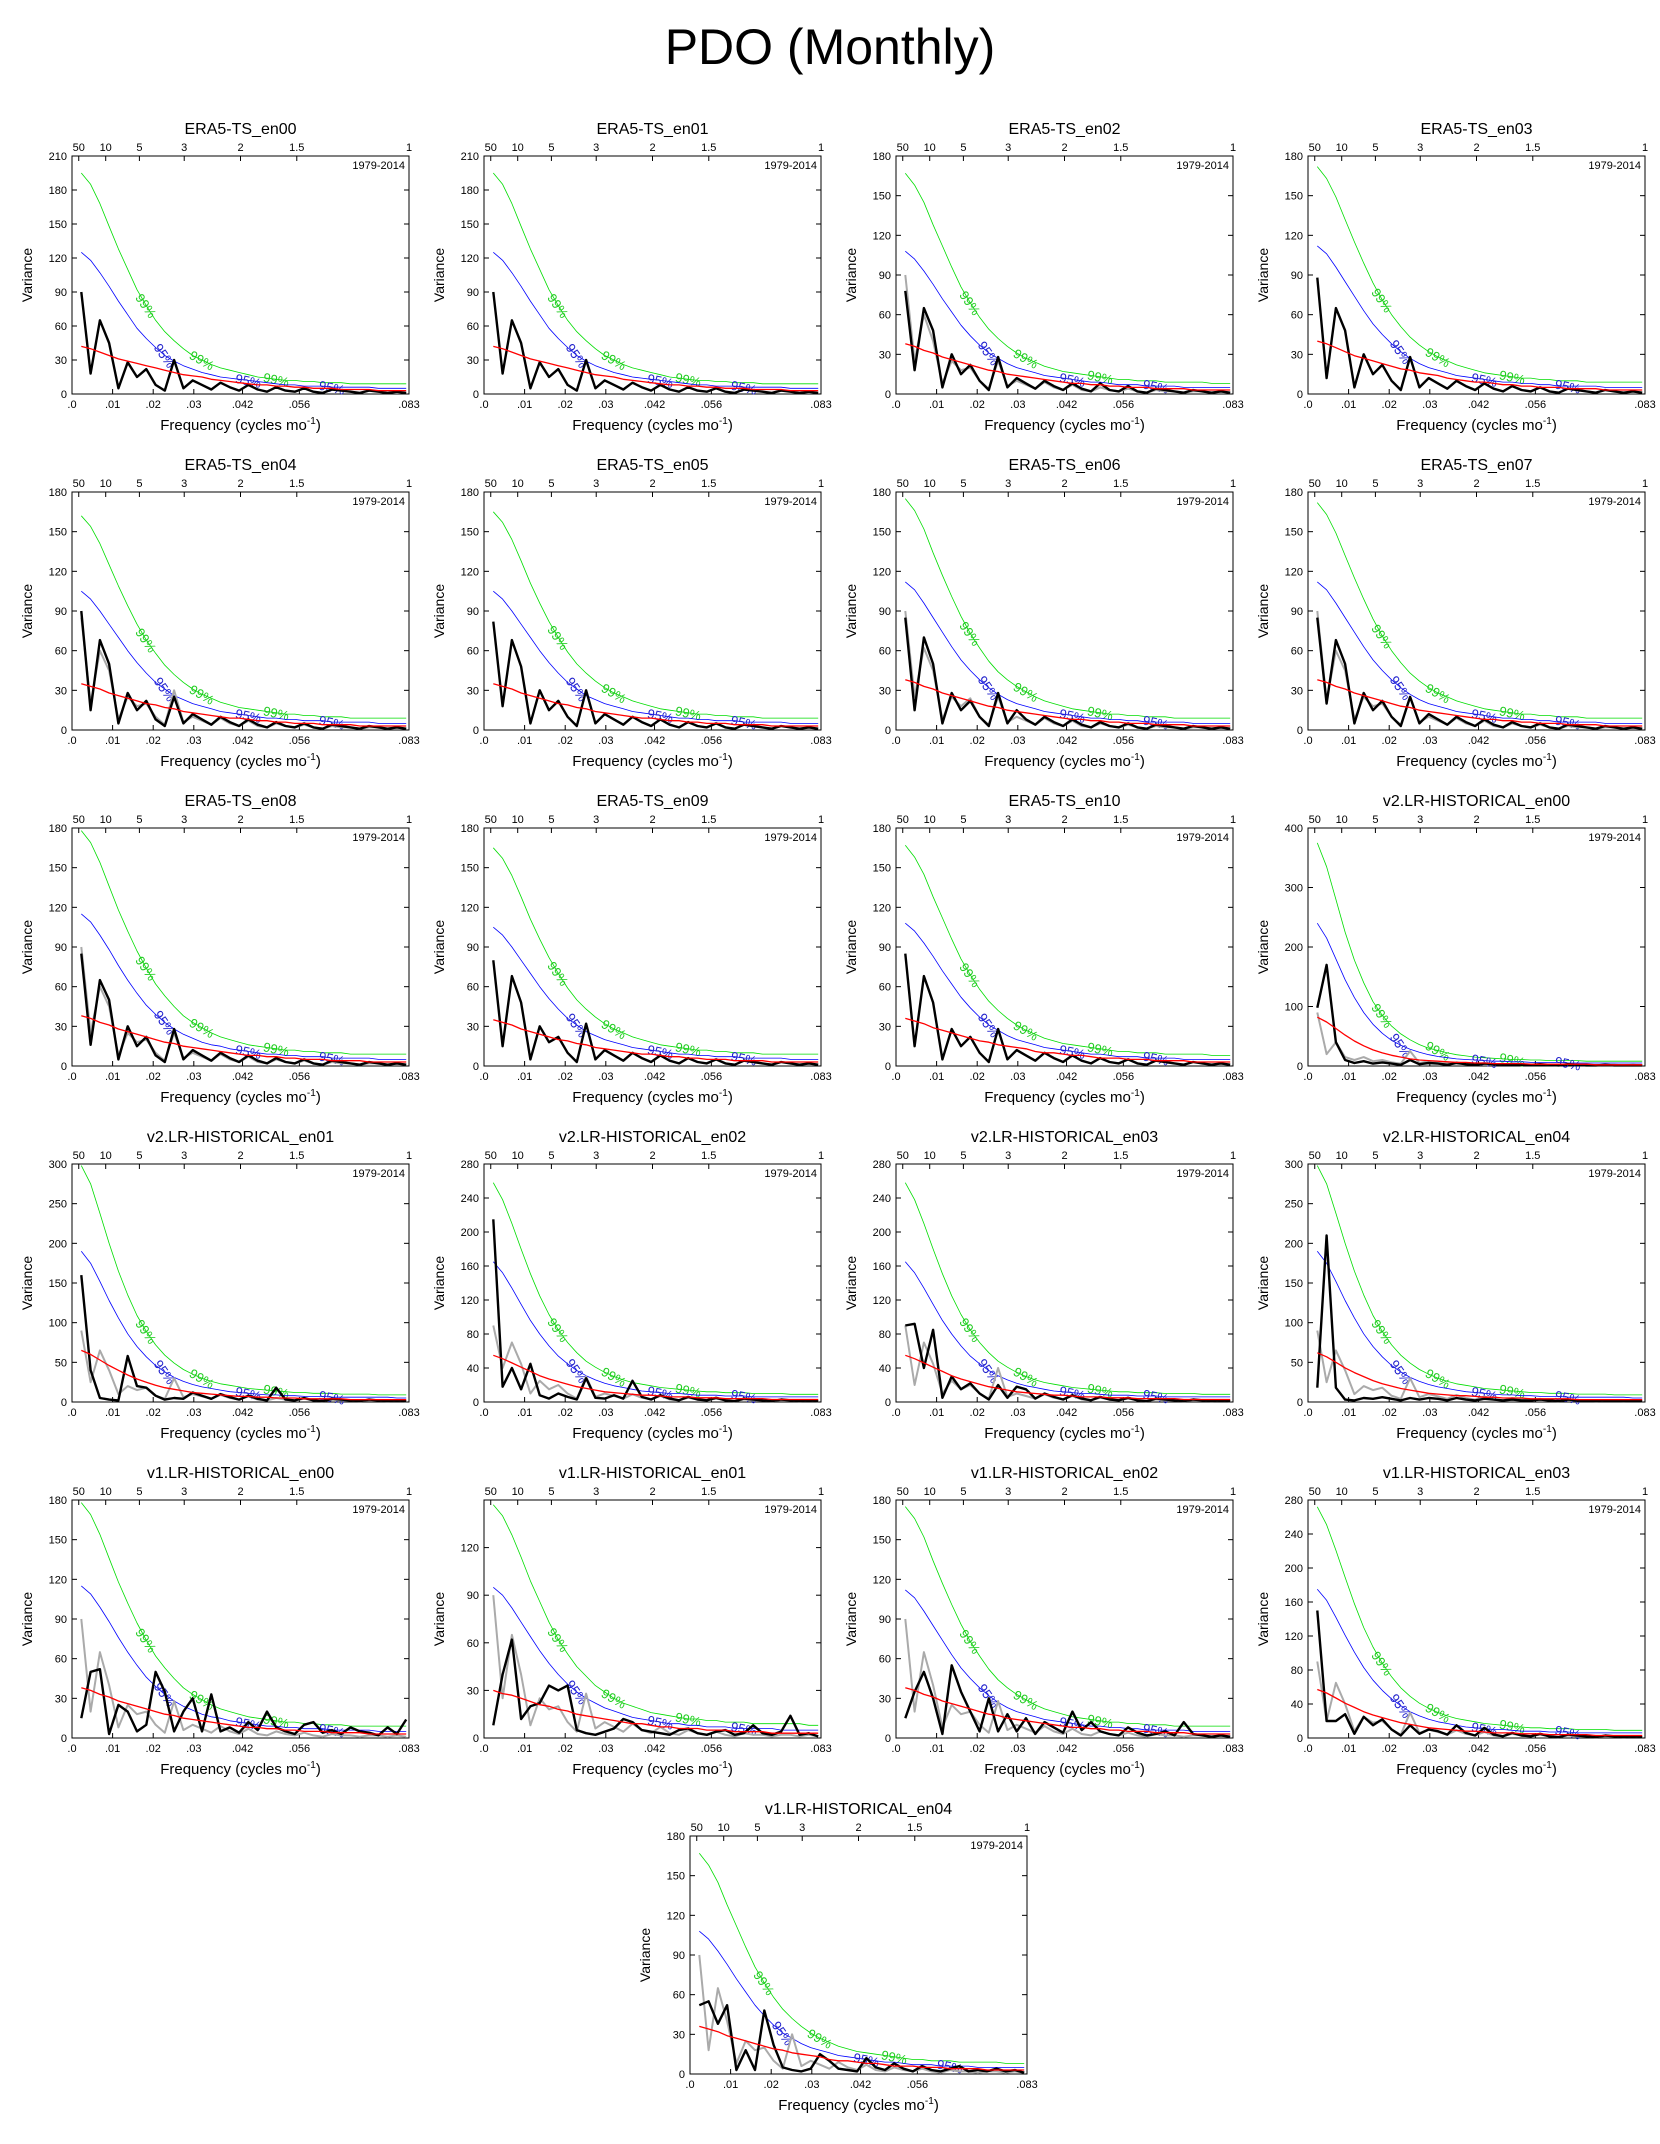 The height and width of the screenshot is (2144, 1660). I want to click on chart-title: ERA5-TS_en04, so click(240, 465).